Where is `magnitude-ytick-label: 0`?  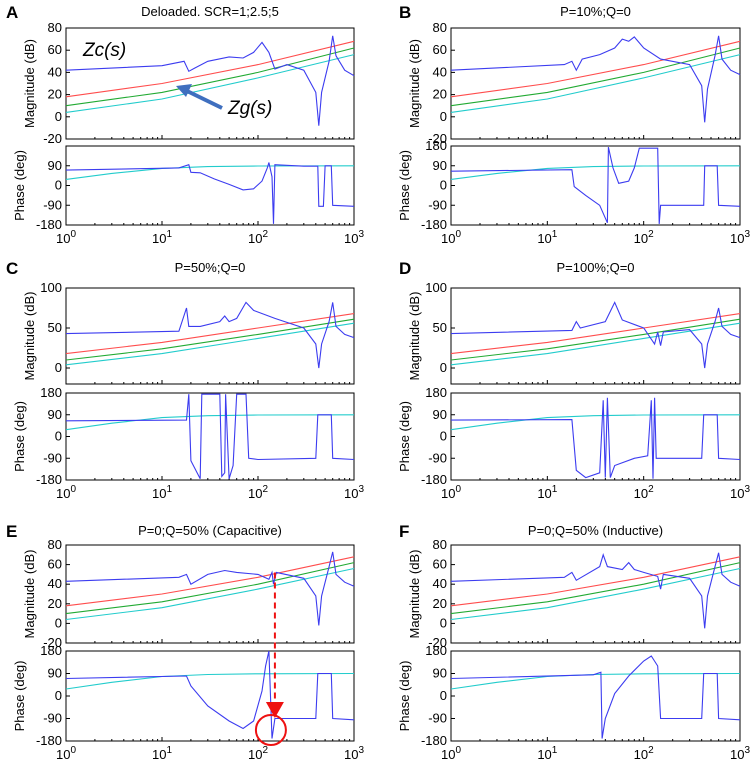
magnitude-ytick-label: 0 is located at coordinates (58, 116).